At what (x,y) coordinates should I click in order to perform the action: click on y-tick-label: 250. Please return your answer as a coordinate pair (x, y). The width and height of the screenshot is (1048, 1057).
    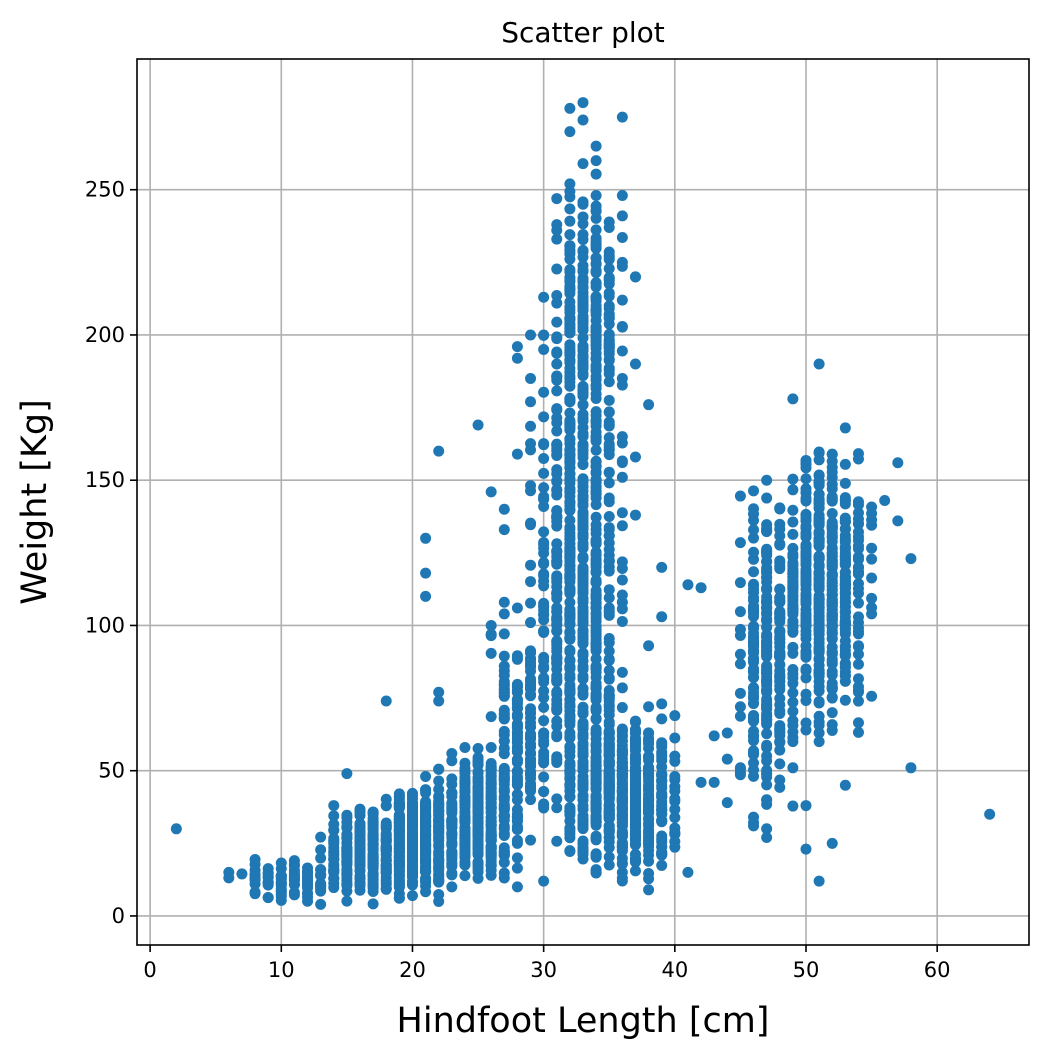
    Looking at the image, I should click on (105, 190).